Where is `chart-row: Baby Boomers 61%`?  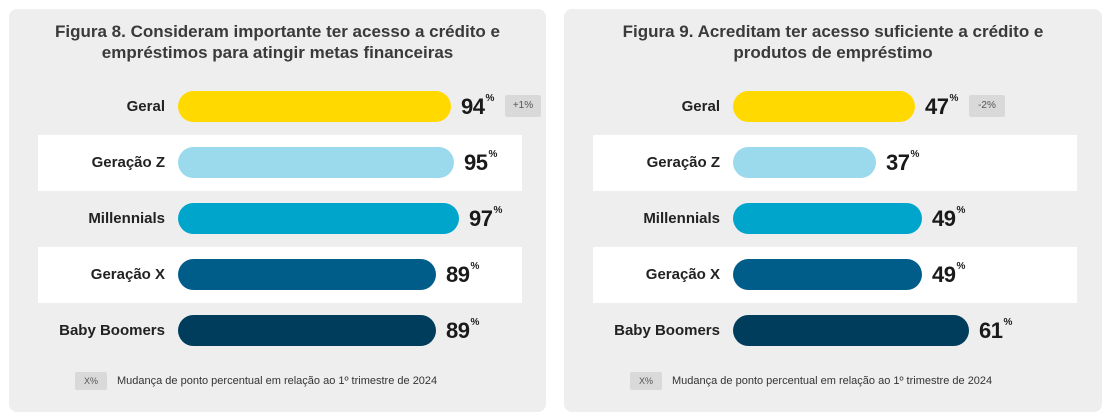 chart-row: Baby Boomers 61% is located at coordinates (835, 331).